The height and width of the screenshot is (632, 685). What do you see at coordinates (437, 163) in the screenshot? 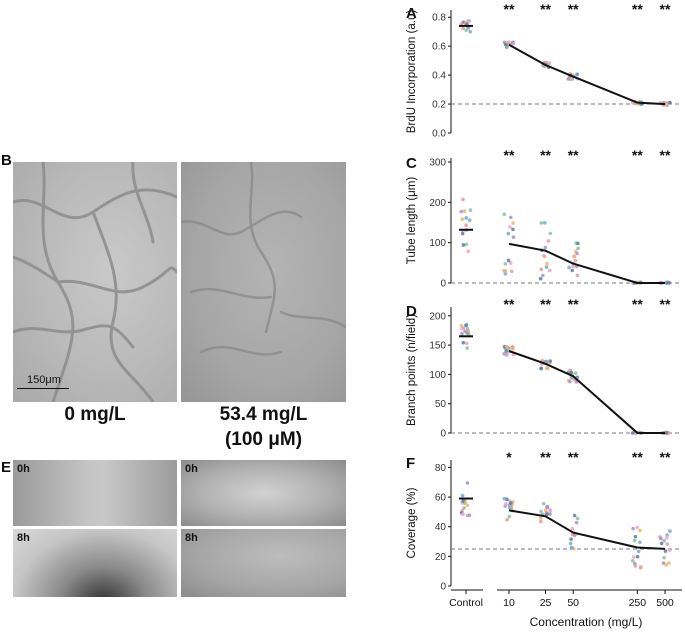
I see `y-tick-label: 300` at bounding box center [437, 163].